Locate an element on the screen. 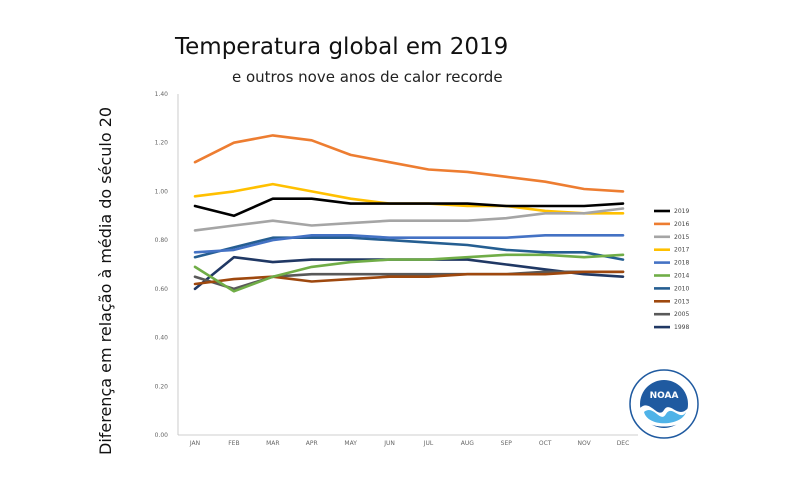 Image resolution: width=800 pixels, height=485 pixels. legend-label-2016: 2016 is located at coordinates (681, 224).